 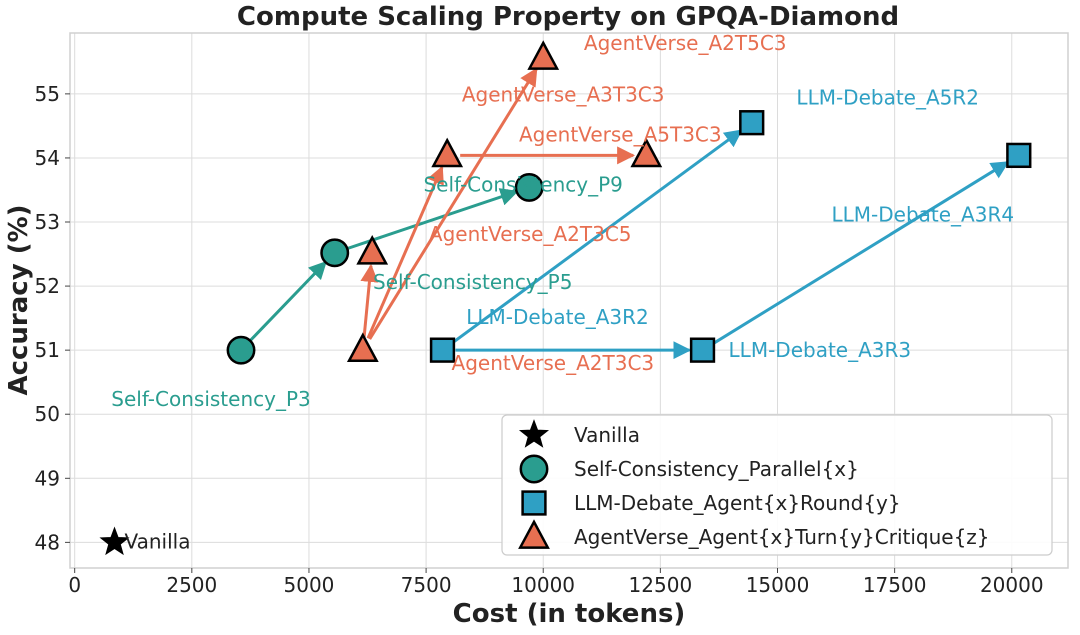 What do you see at coordinates (661, 585) in the screenshot?
I see `x-tick-label: 12500` at bounding box center [661, 585].